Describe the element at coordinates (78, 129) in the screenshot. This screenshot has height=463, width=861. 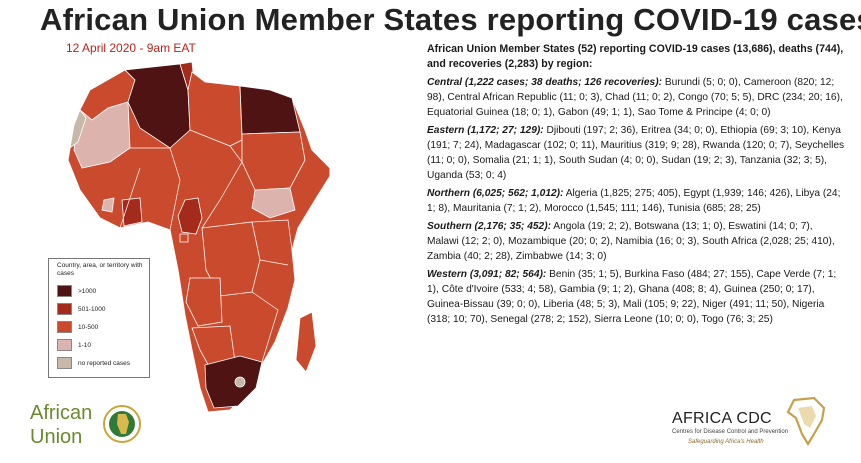
I see `western-sahara-shape` at that location.